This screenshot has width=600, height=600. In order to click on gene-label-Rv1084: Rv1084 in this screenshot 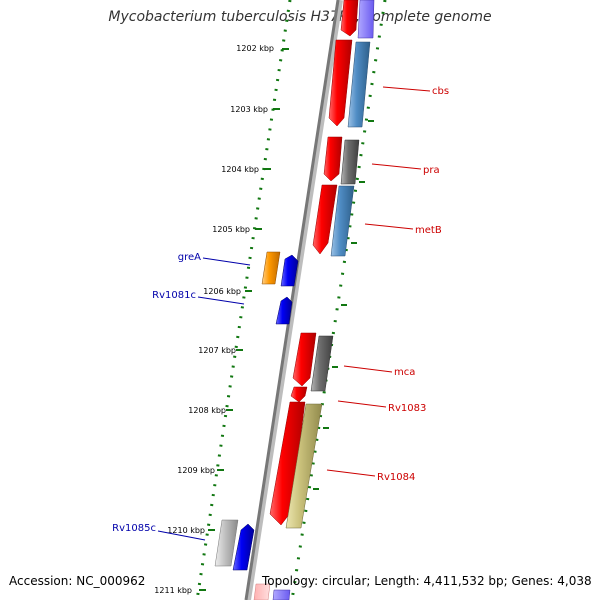, I will do `click(396, 477)`.